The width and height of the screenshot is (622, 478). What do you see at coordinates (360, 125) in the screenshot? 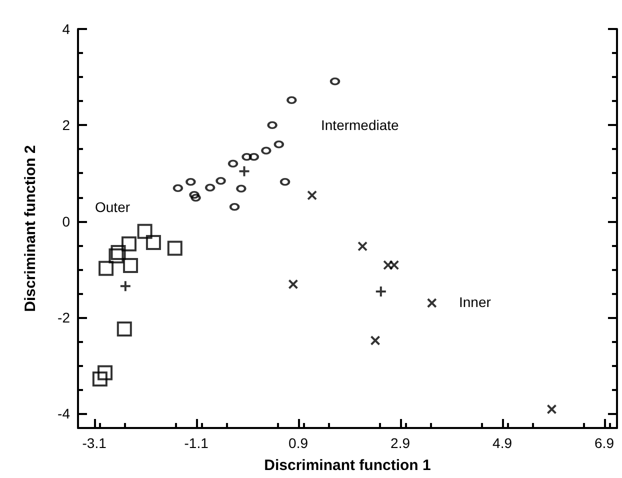
I see `annotation: Intermediate` at bounding box center [360, 125].